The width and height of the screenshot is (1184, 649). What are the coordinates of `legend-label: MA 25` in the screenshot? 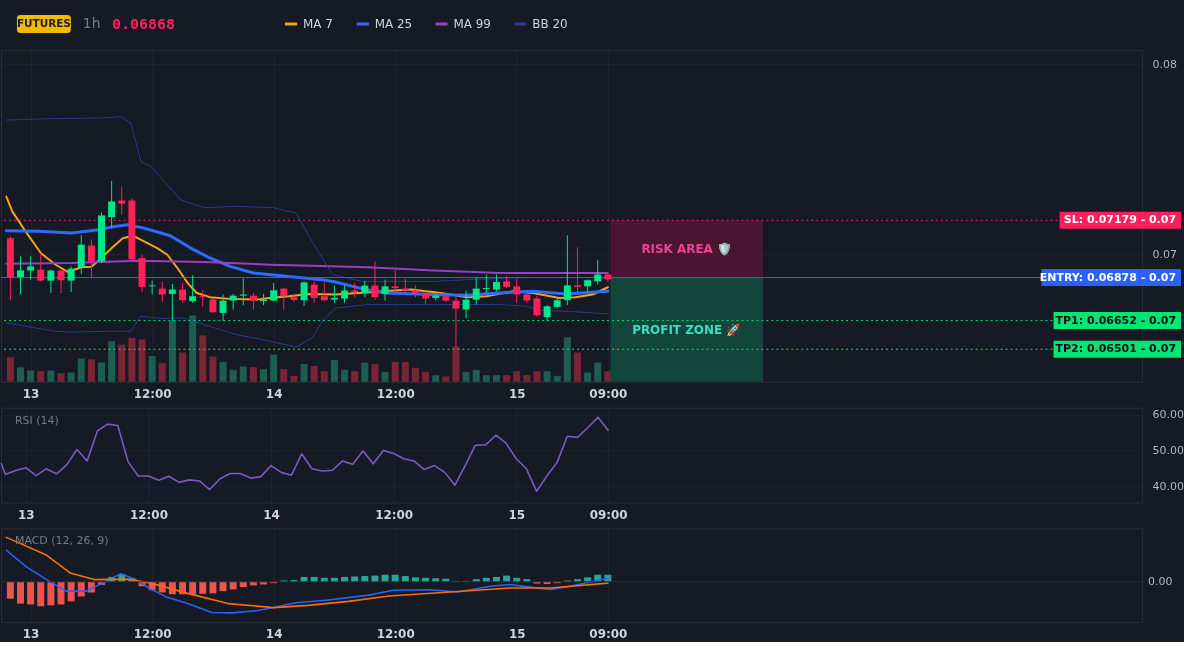 It's located at (393, 23).